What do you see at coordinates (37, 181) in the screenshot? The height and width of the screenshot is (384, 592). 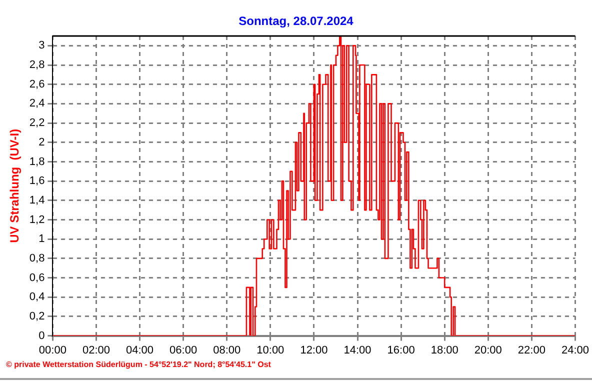 I see `y-tick-label: 1,6` at bounding box center [37, 181].